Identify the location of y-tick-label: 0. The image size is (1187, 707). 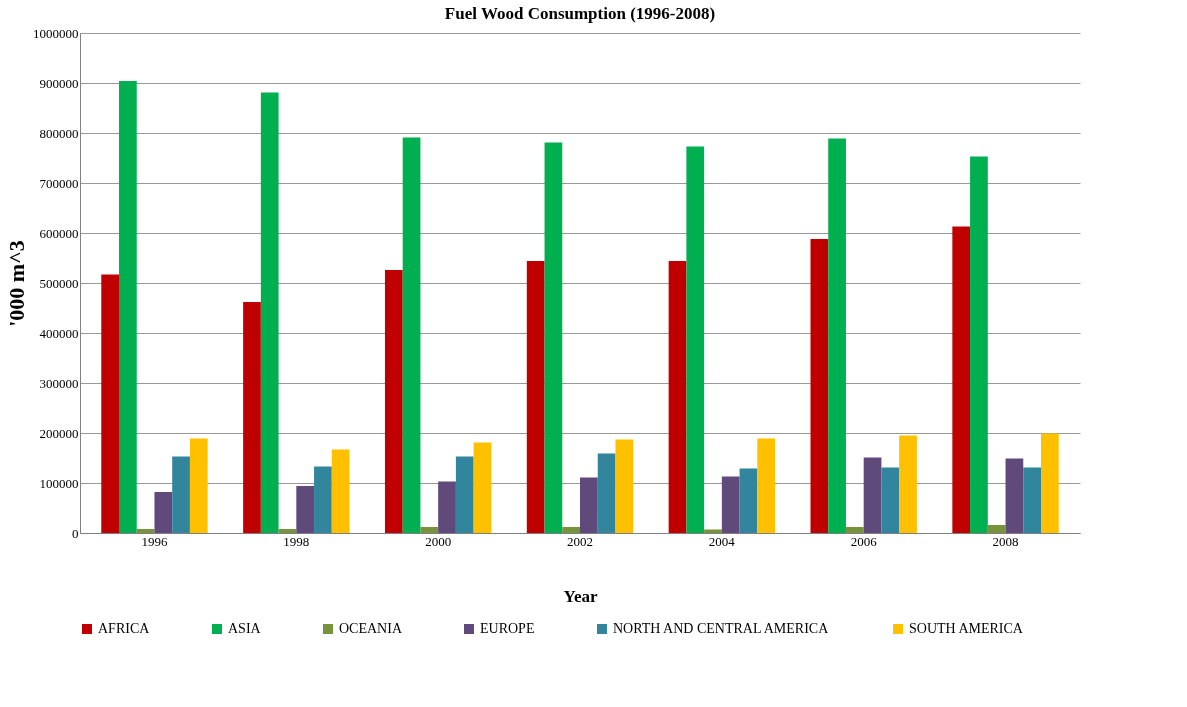
(75, 533).